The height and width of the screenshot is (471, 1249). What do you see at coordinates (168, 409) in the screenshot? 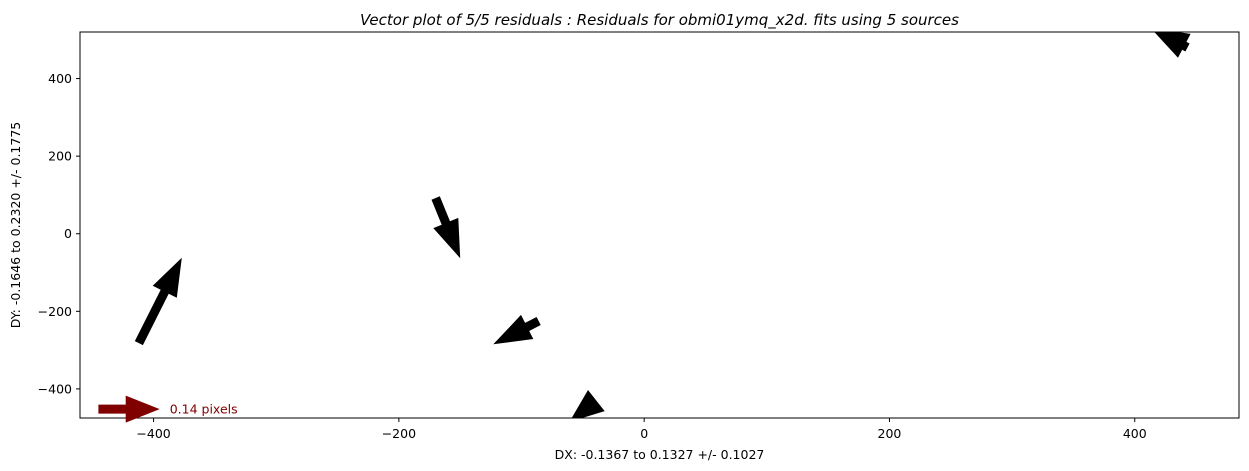
I see `quiver-key: 0.14 pixels` at bounding box center [168, 409].